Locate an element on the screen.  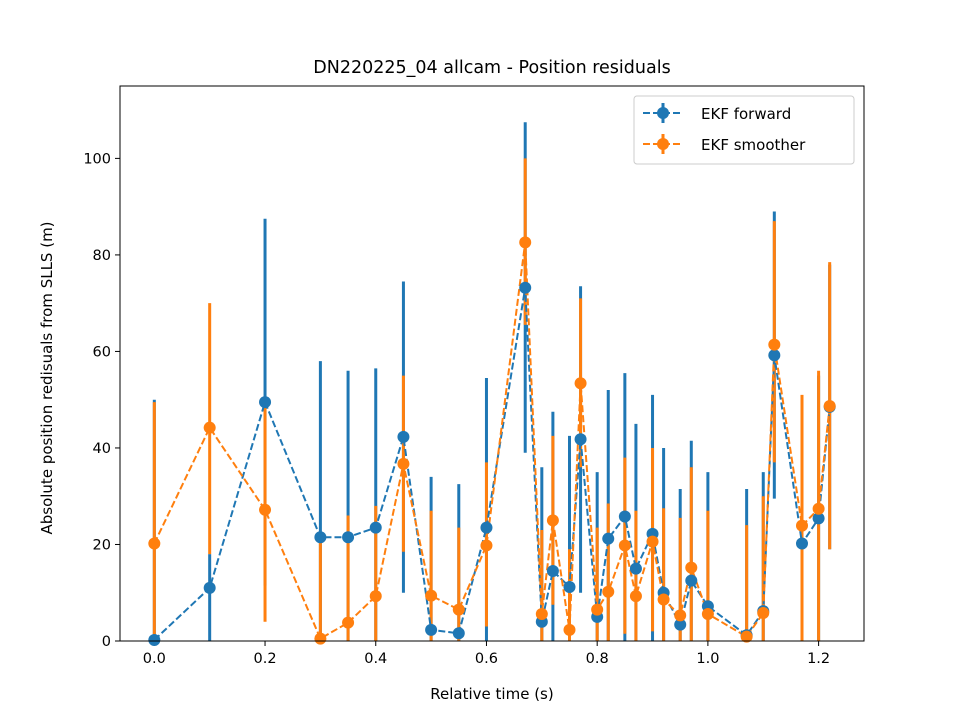
x-tick-label: 0.0 is located at coordinates (154, 659).